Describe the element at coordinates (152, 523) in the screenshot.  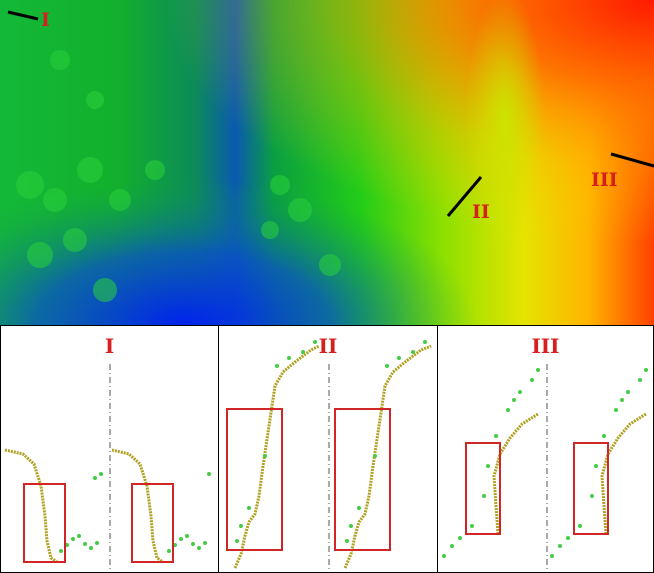
I see `panel-i-right-box` at that location.